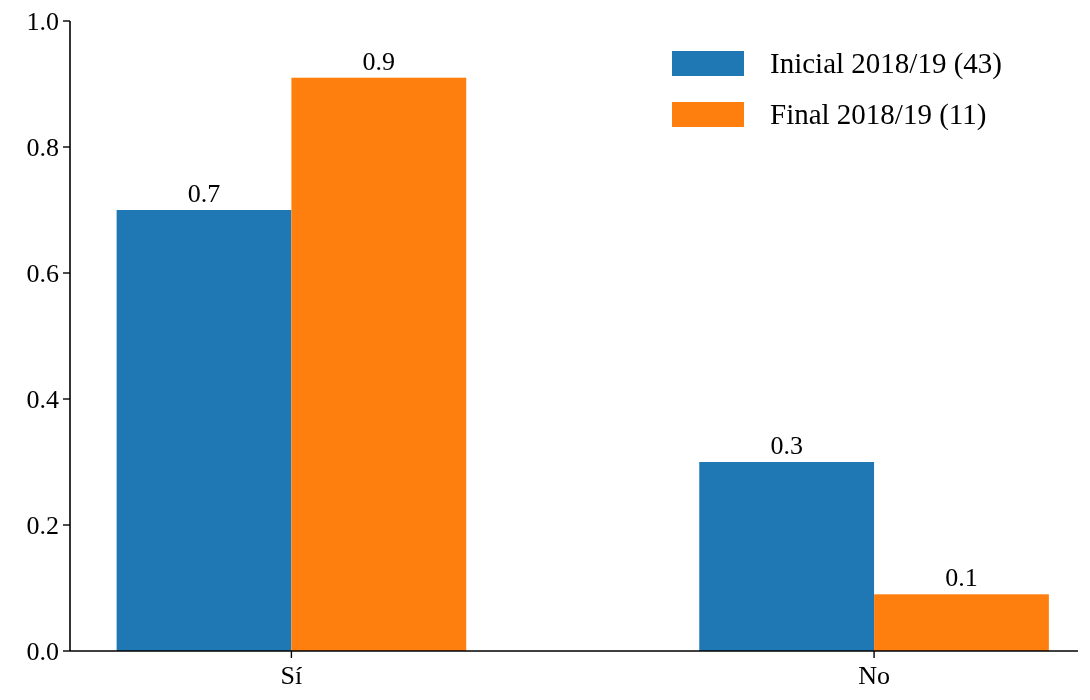  Describe the element at coordinates (204, 193) in the screenshot. I see `data-label: 0.7` at that location.